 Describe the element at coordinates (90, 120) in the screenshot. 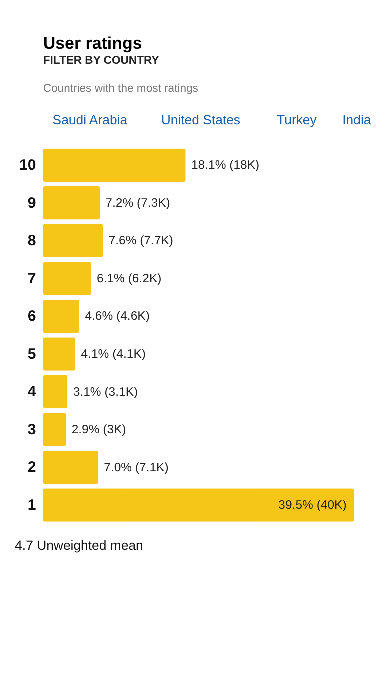

I see `text: Saudi Arabia` at that location.